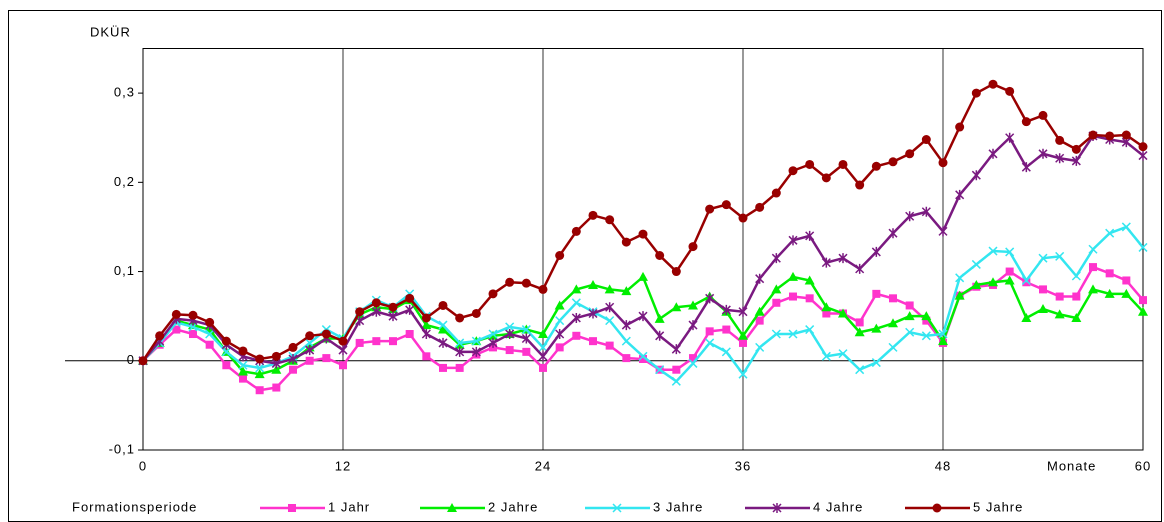  What do you see at coordinates (743, 465) in the screenshot?
I see `x-tick-label: 36` at bounding box center [743, 465].